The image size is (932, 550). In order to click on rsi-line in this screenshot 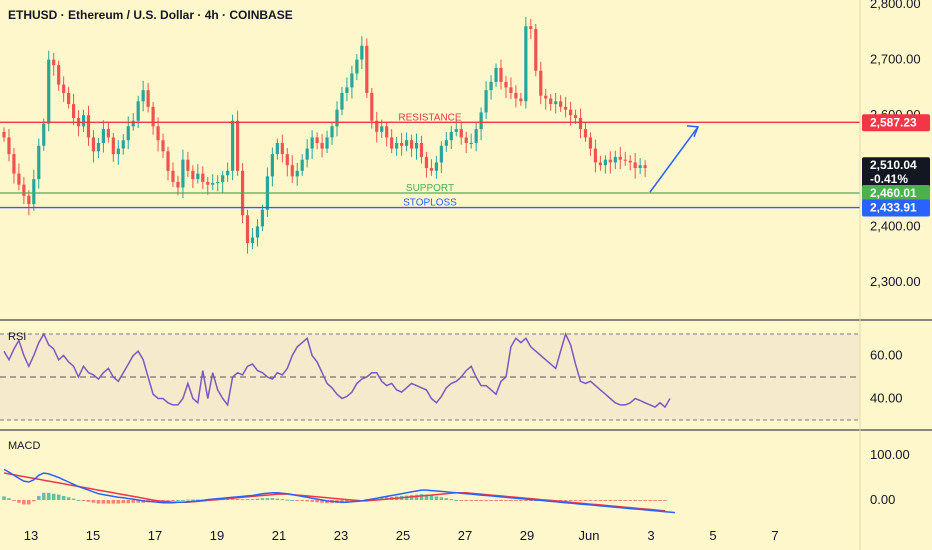, I will do `click(337, 370)`.